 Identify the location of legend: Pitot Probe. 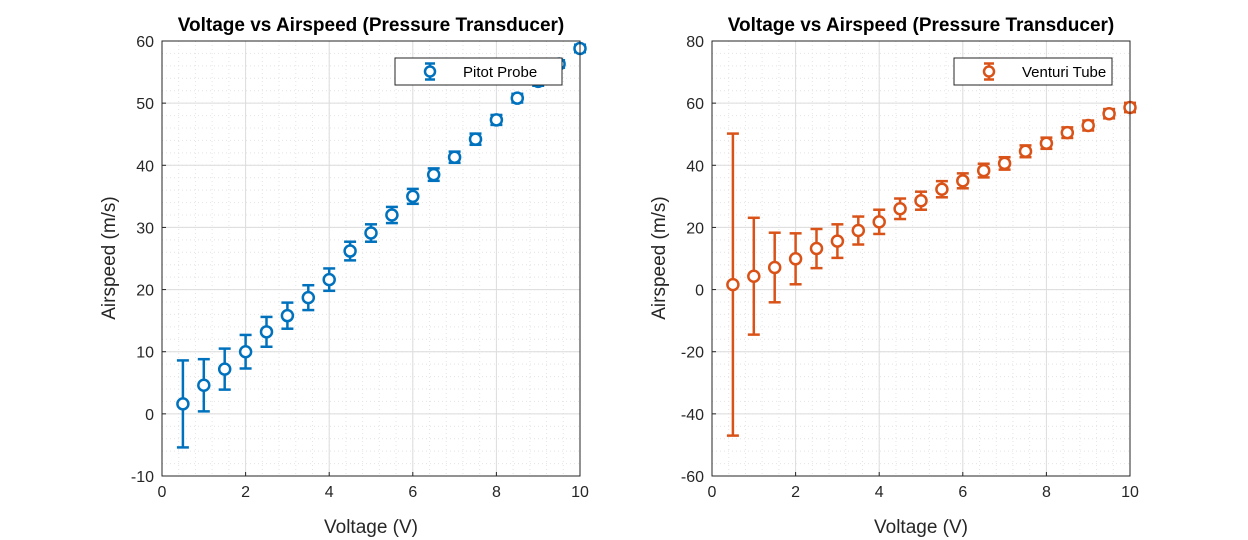
(478, 71).